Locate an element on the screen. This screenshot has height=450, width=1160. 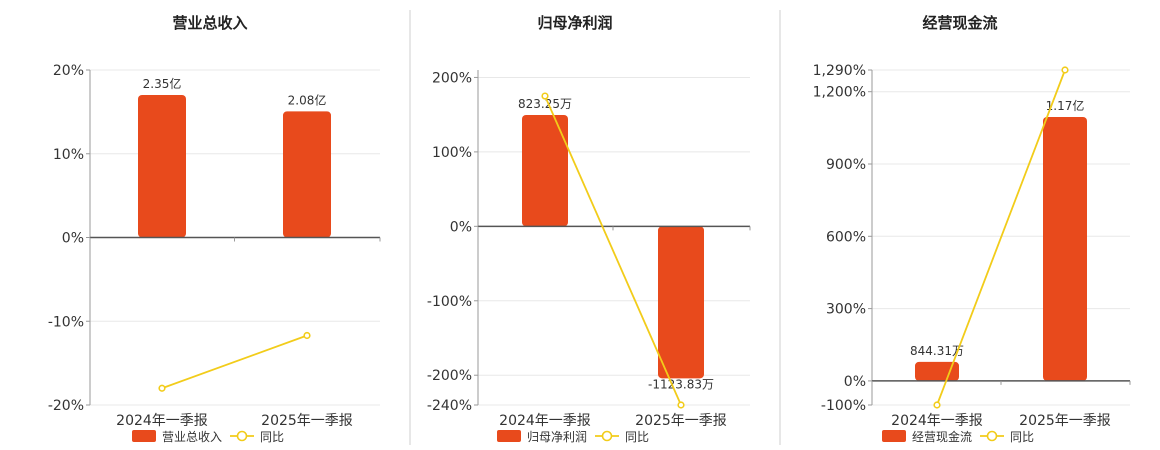
legend-bar-label: 经营现金流 is located at coordinates (942, 436).